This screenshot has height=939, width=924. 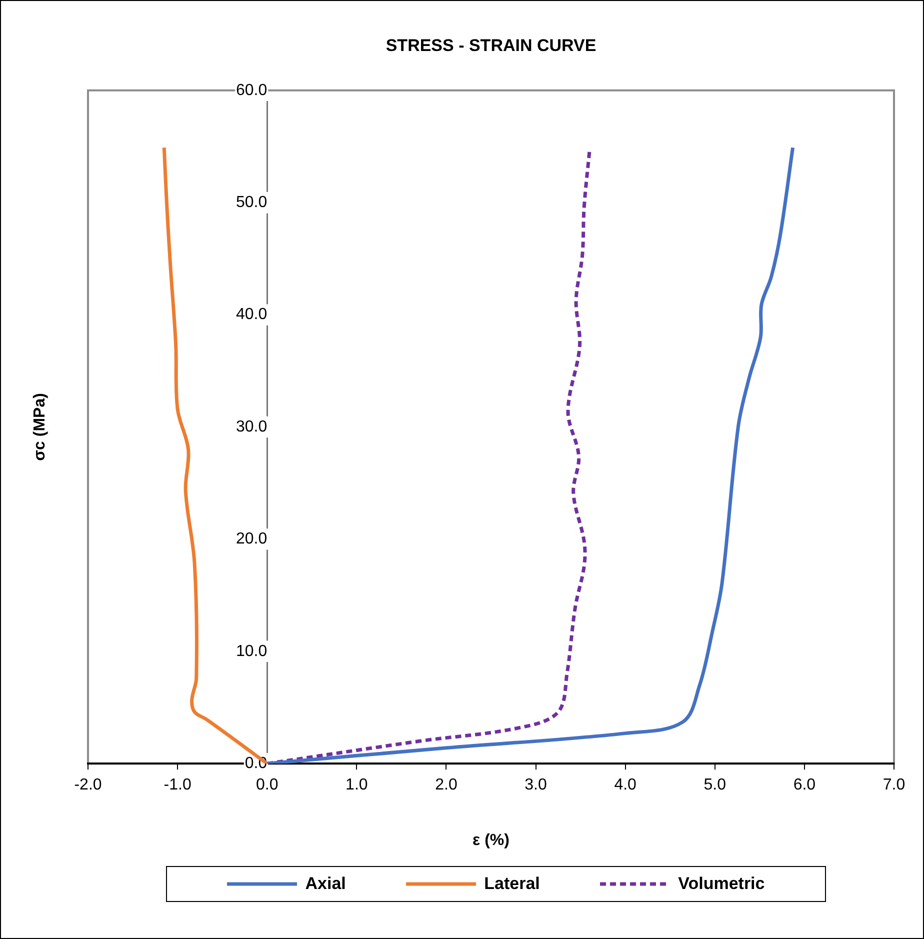 I want to click on legend-label: Axial, so click(x=325, y=884).